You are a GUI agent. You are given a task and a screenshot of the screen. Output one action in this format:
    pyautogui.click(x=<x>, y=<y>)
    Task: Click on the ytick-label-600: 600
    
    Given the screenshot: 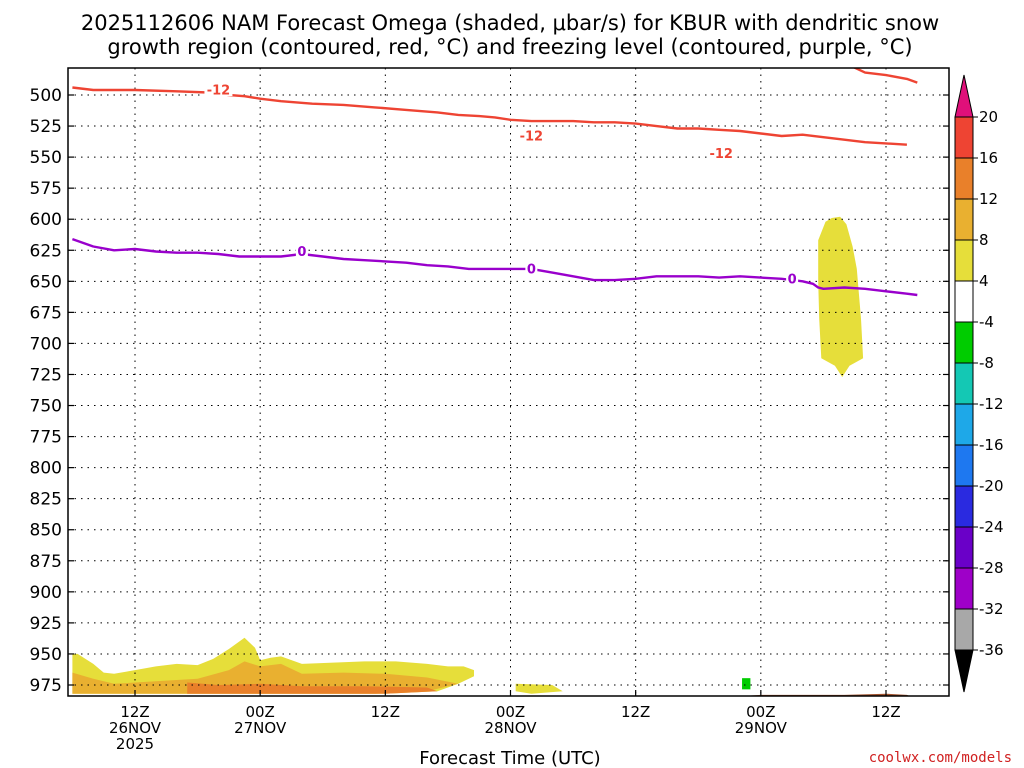 What is the action you would take?
    pyautogui.click(x=46, y=220)
    